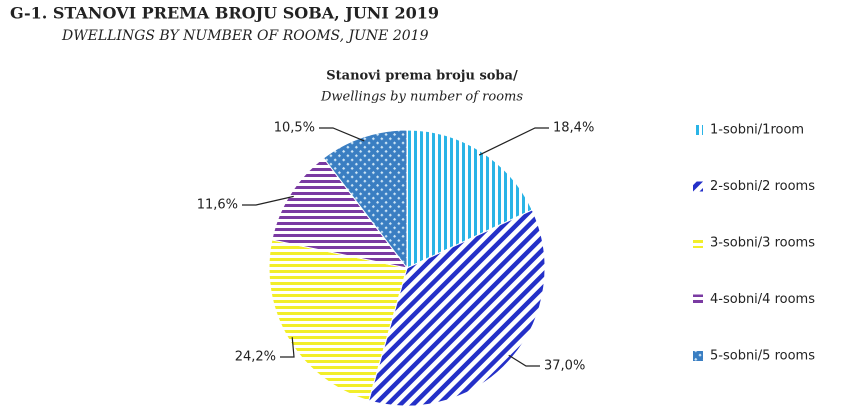 This screenshot has width=852, height=416. I want to click on legend-label: 2-sobni/2 rooms, so click(762, 186).